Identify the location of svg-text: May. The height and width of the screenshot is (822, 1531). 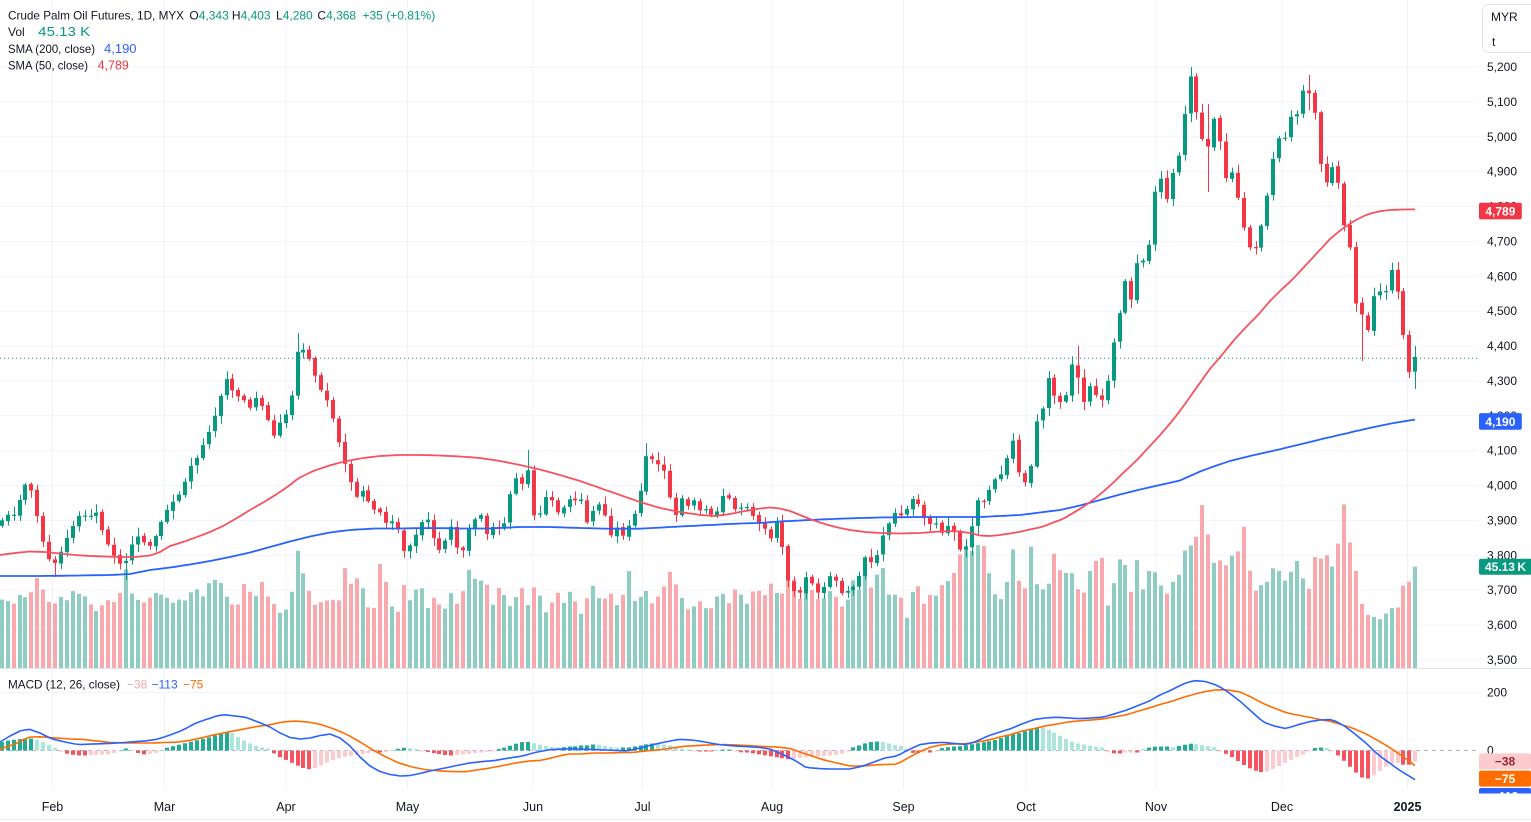
(408, 807).